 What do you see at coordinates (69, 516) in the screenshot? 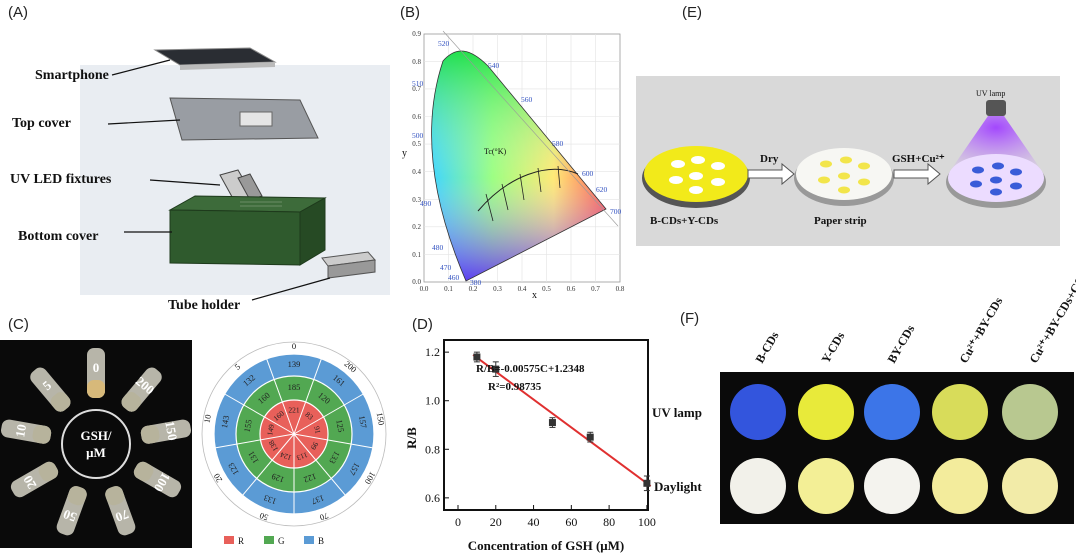
I see `vial-label: 50` at bounding box center [69, 516].